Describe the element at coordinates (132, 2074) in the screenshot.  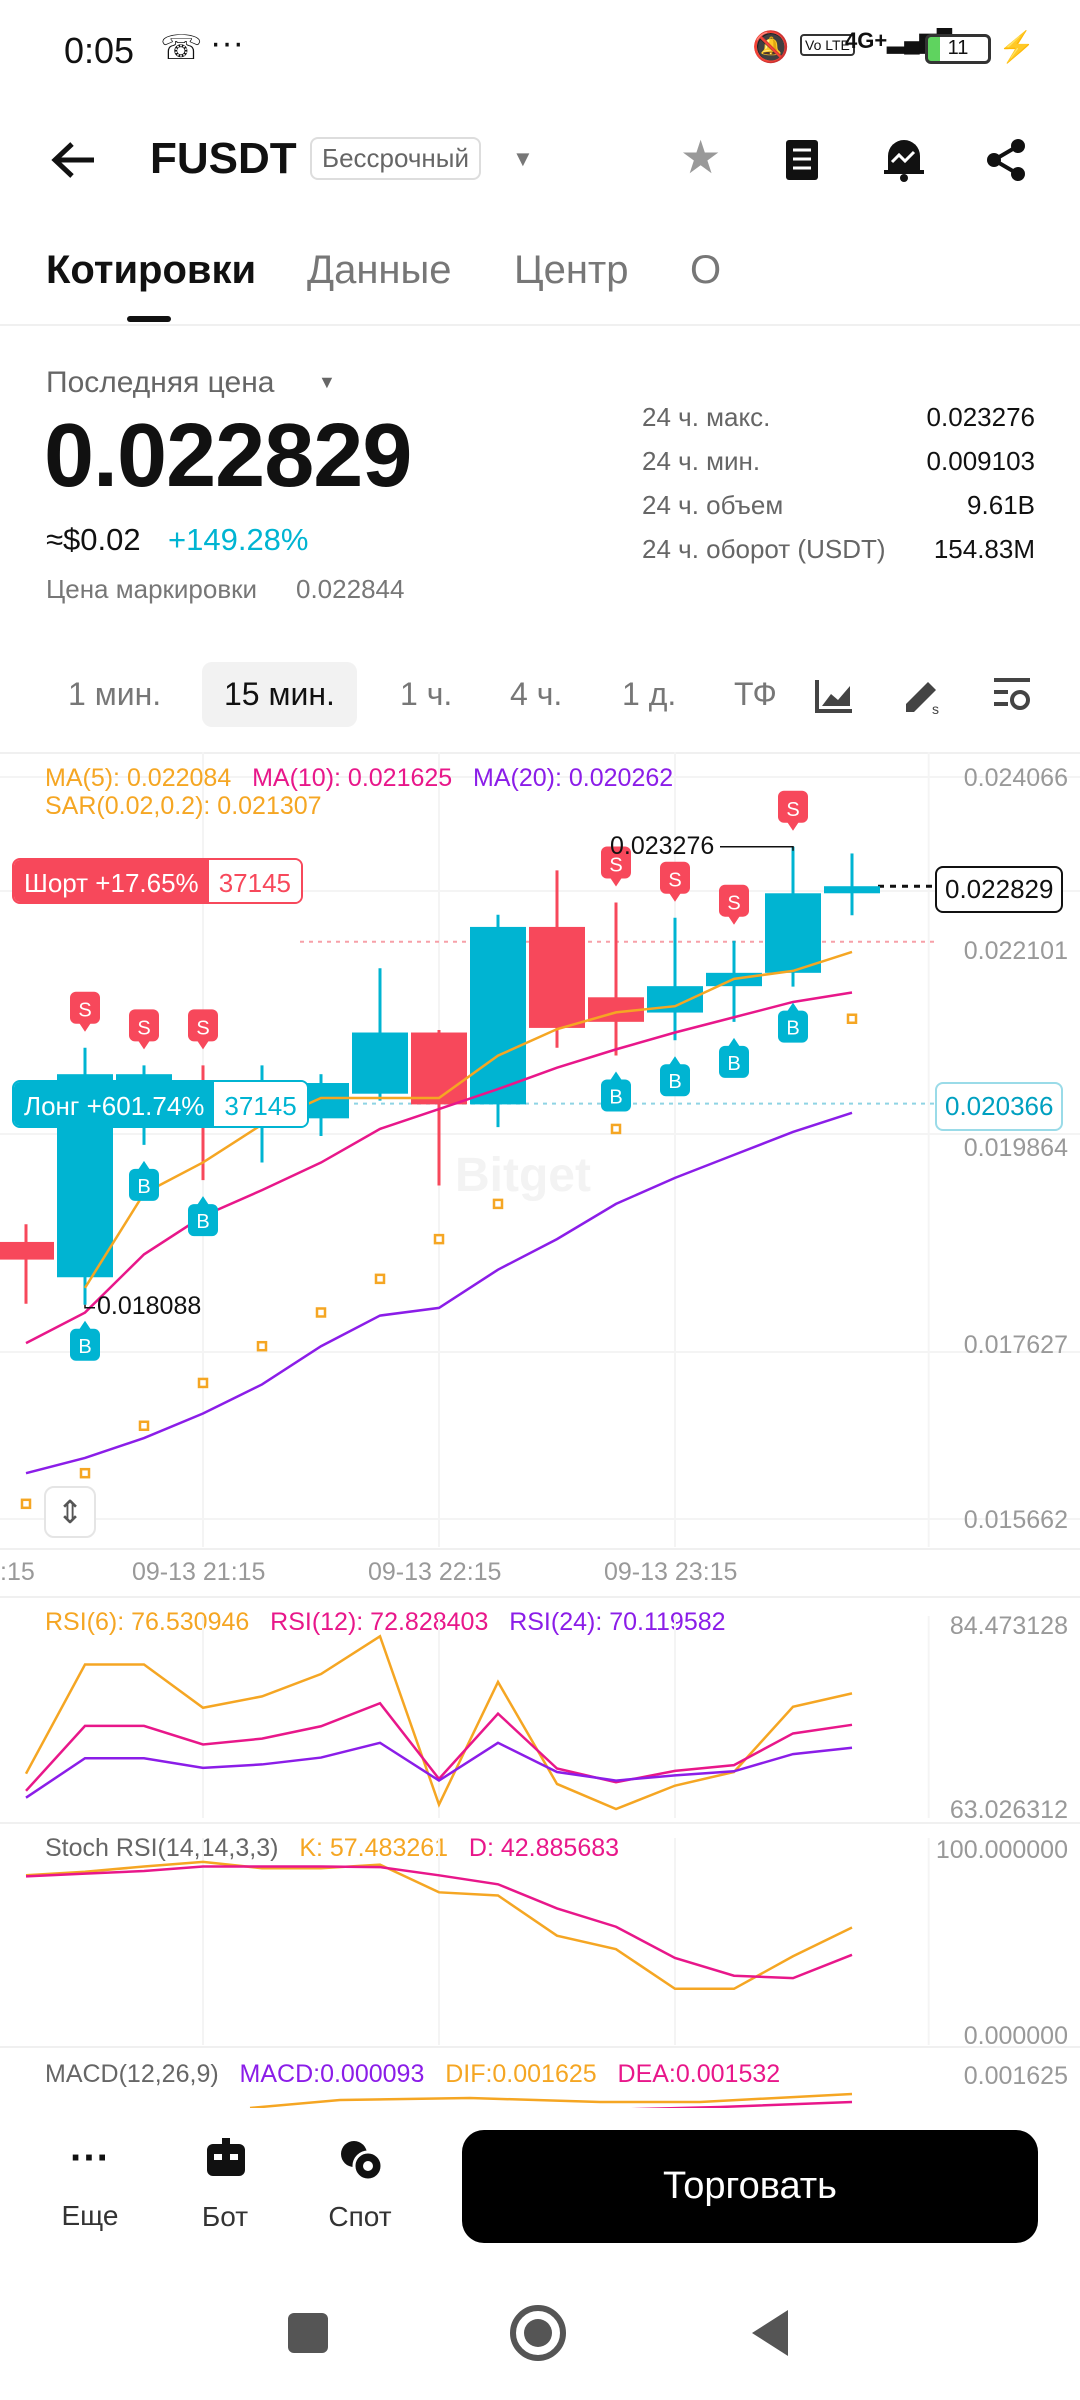
I see `macd-title: MACD(12,26,9)` at that location.